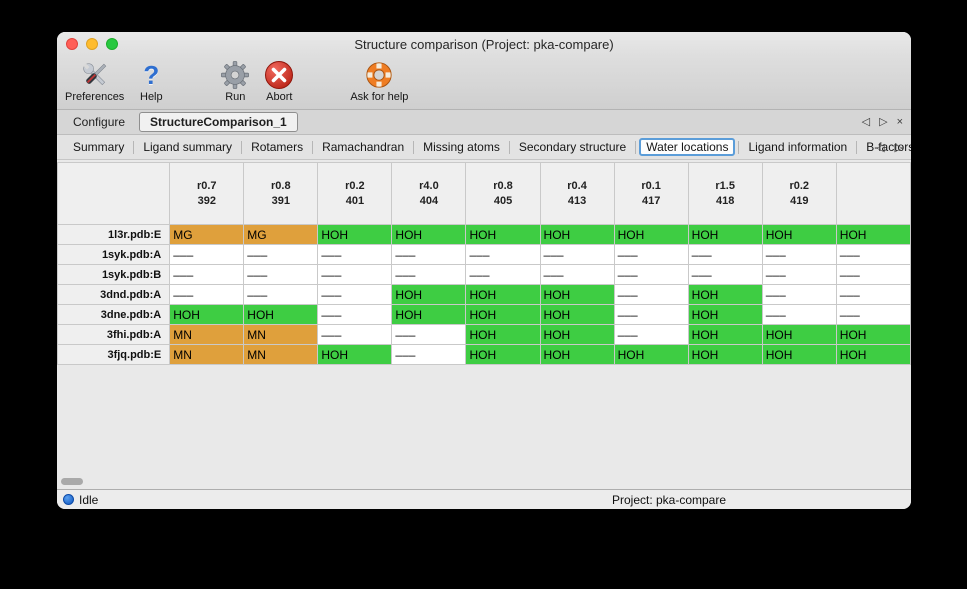 The height and width of the screenshot is (589, 967). What do you see at coordinates (114, 274) in the screenshot?
I see `row-header-1syk-pdb-b: 1syk.pdb:B` at bounding box center [114, 274].